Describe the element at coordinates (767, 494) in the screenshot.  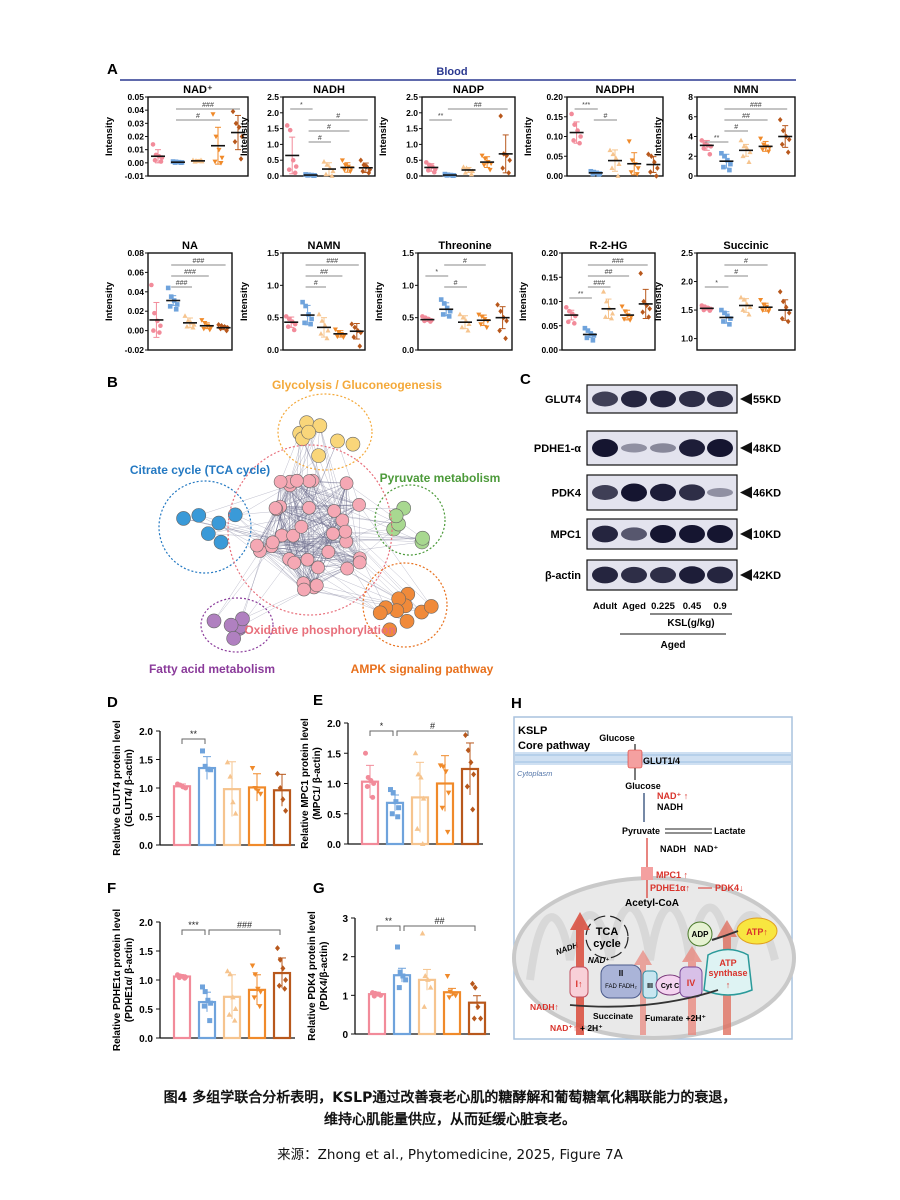
I see `molecular-weight-label: 46KD` at that location.